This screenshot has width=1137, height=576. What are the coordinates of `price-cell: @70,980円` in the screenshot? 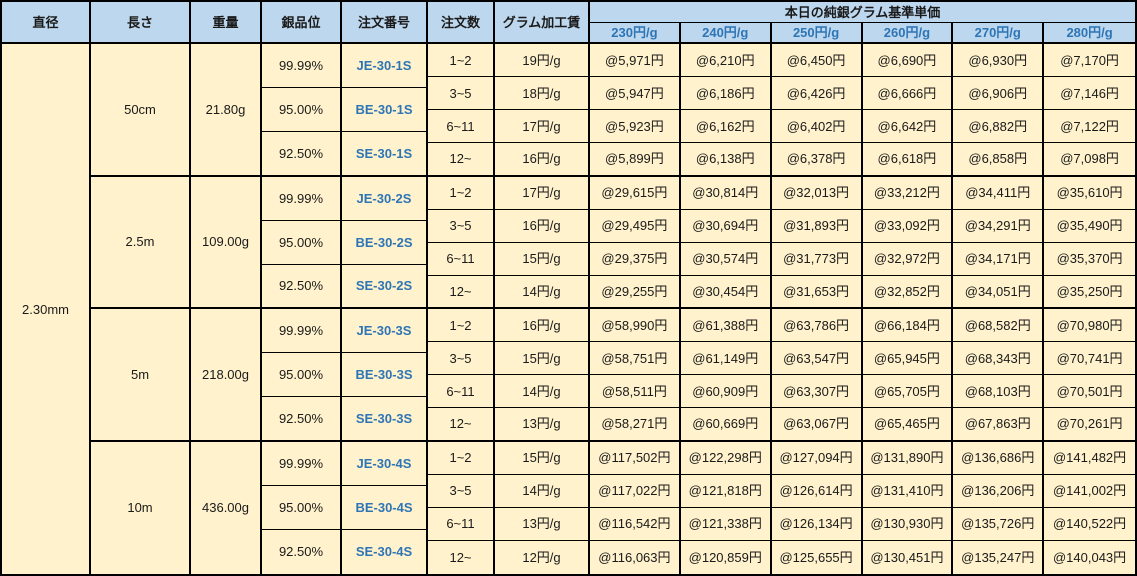 It's located at (1089, 326).